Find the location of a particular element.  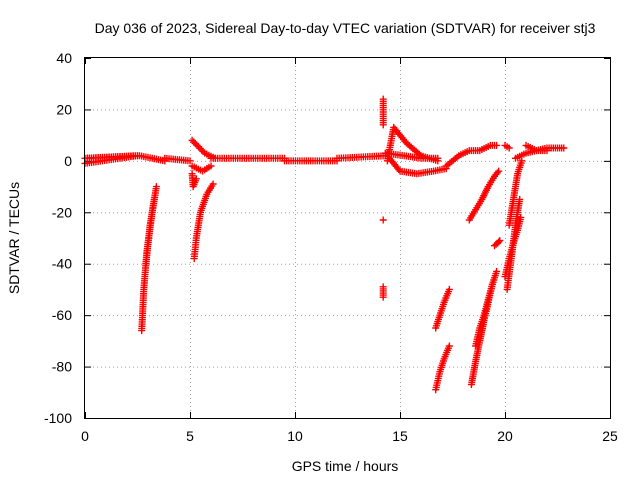

y-axis-label: SDTVAR / TECUs is located at coordinates (14, 238).